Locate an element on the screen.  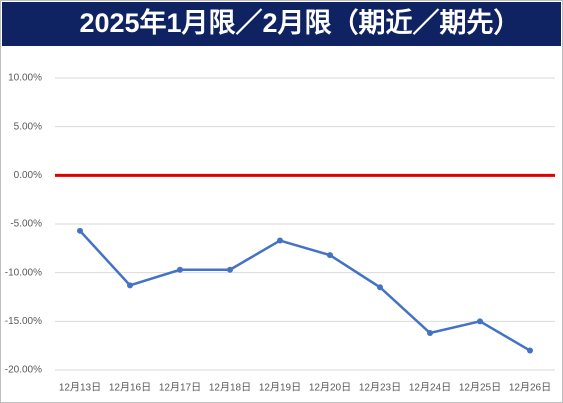
y-tick-label: -20.00% is located at coordinates (23, 370).